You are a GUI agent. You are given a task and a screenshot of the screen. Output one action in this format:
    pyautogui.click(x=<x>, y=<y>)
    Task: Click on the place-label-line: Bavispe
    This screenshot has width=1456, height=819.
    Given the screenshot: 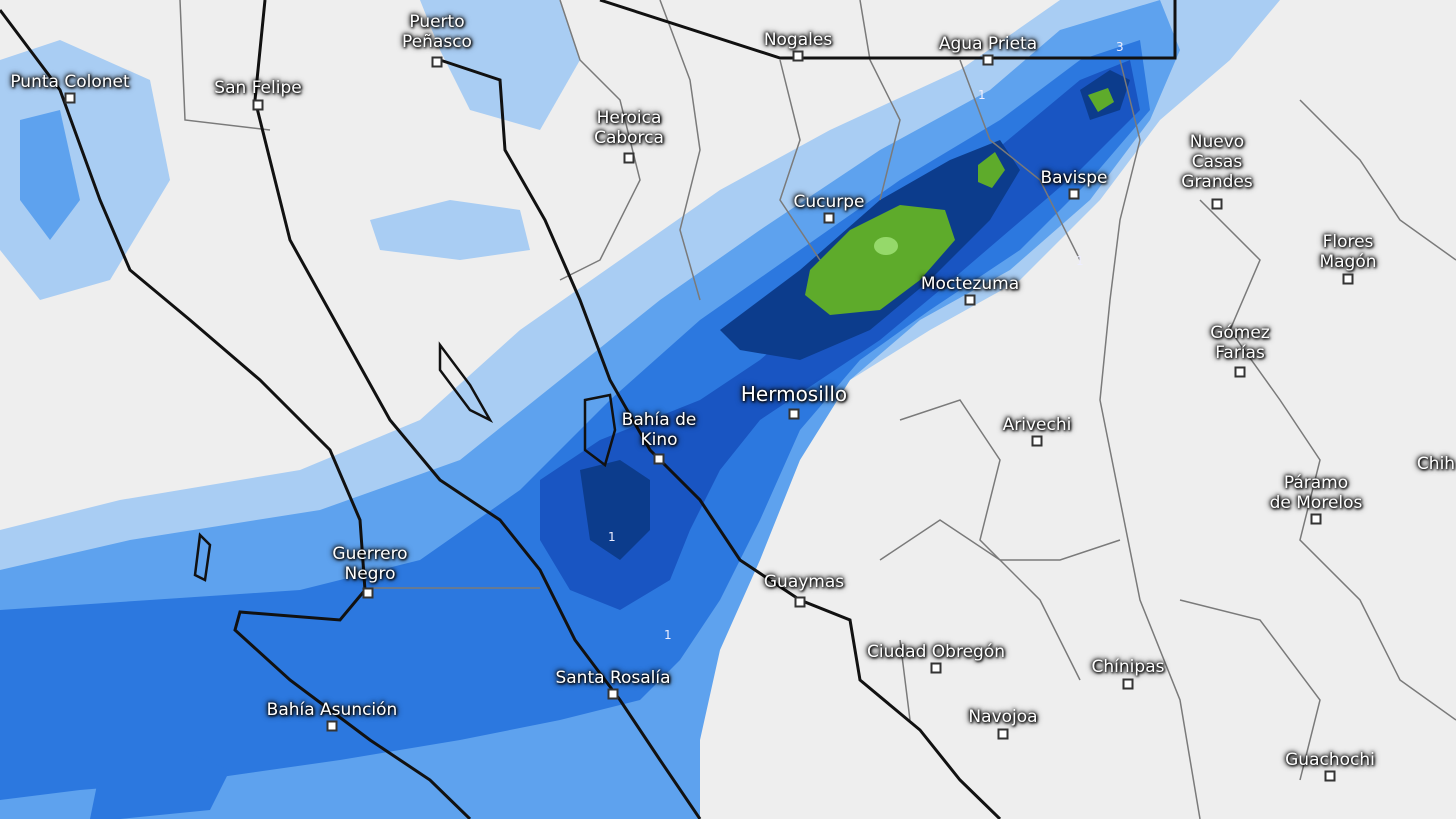 What is the action you would take?
    pyautogui.click(x=1074, y=178)
    